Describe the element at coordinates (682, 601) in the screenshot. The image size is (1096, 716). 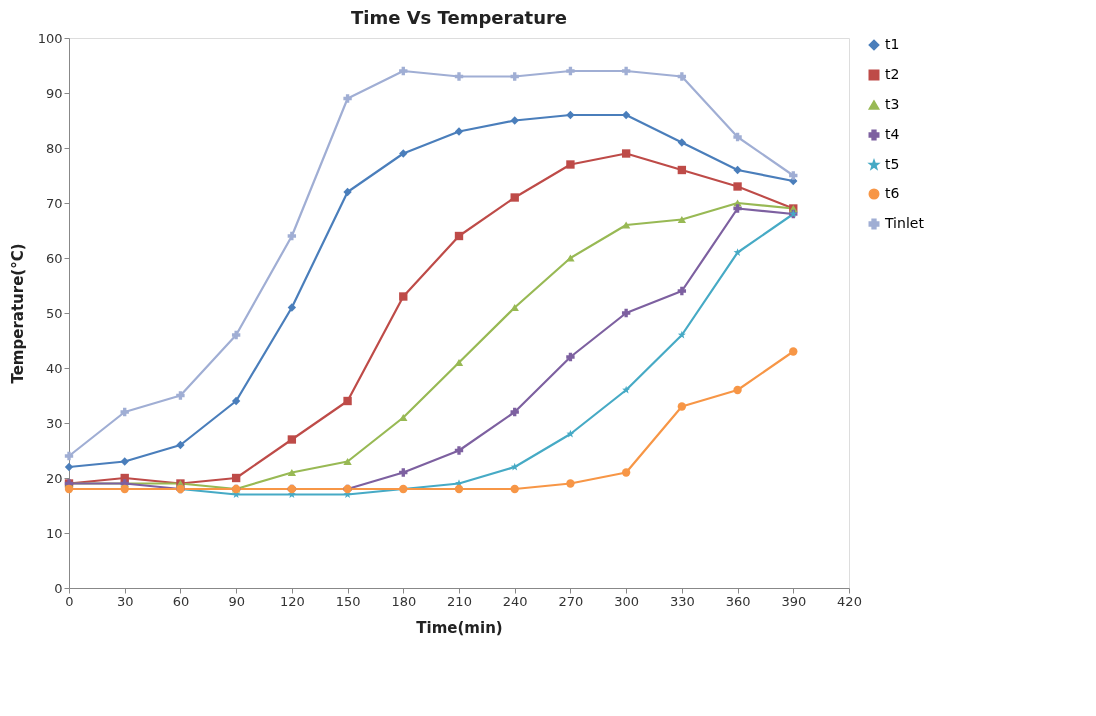
I see `x-tick-label: 330` at that location.